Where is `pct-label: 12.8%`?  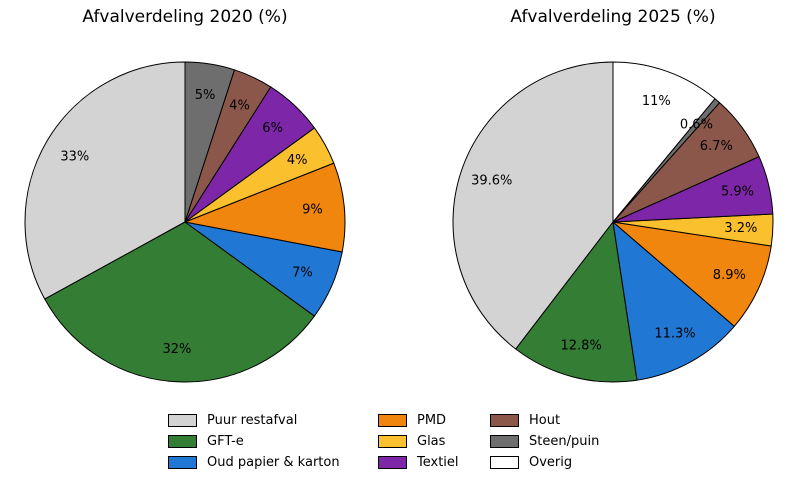 pct-label: 12.8% is located at coordinates (581, 345).